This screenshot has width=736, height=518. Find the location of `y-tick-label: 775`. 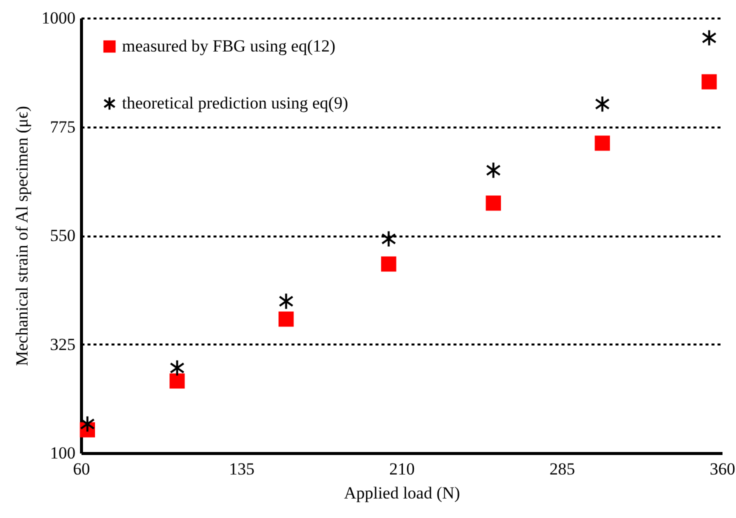

y-tick-label: 775 is located at coordinates (63, 126).